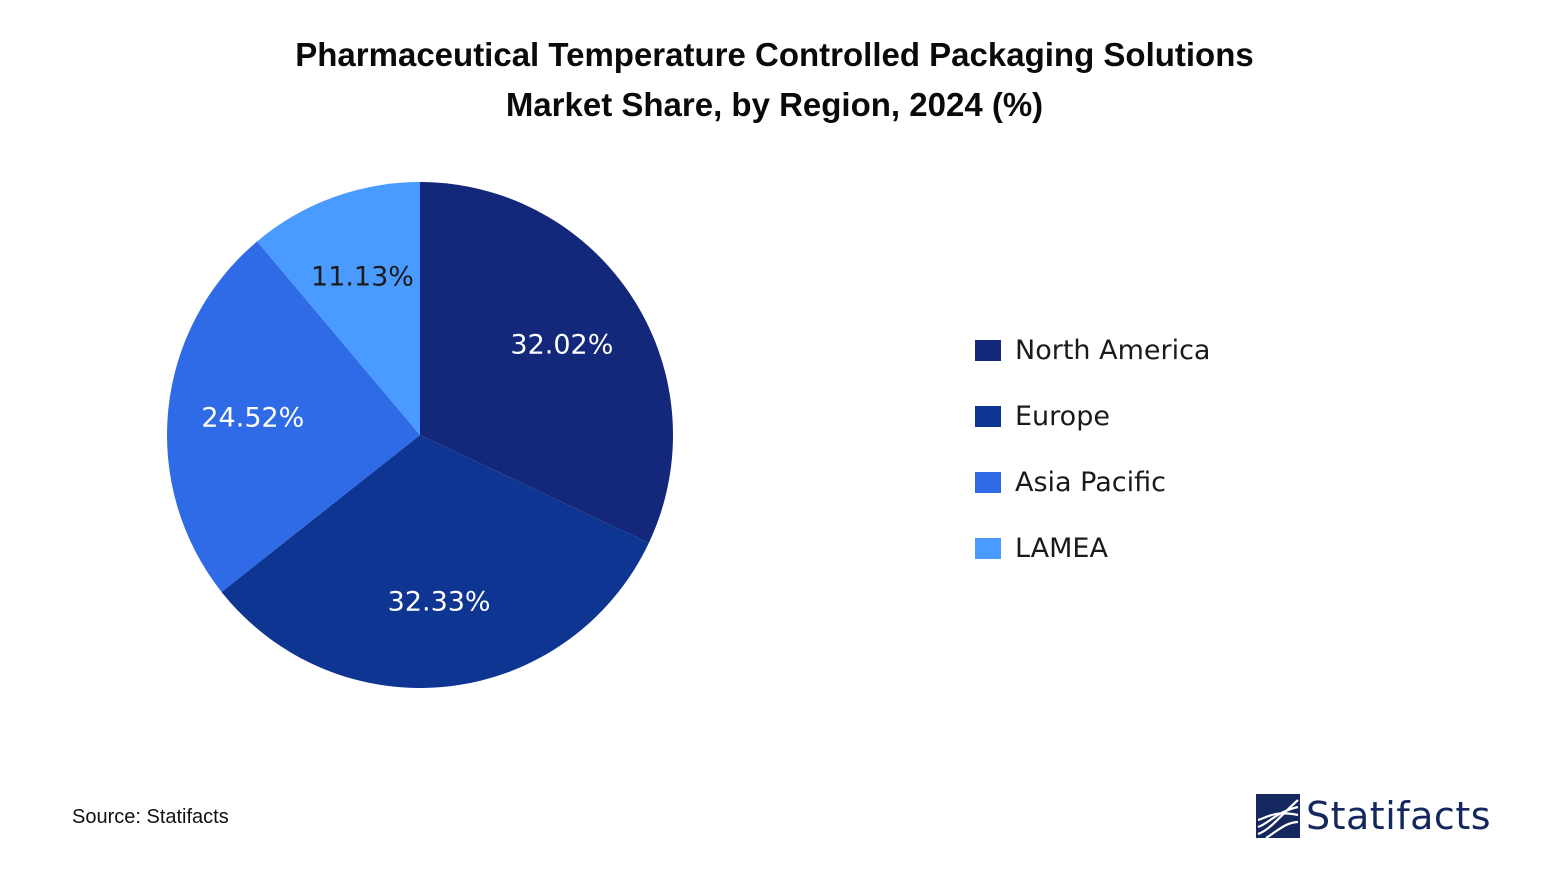 The width and height of the screenshot is (1549, 870). I want to click on slice-label-lamea: 11.13%, so click(362, 277).